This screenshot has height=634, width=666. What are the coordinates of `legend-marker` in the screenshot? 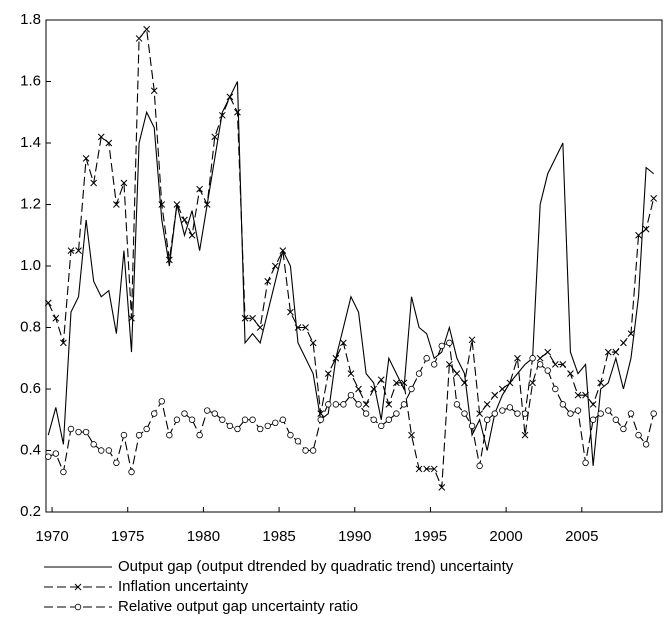 It's located at (78, 587).